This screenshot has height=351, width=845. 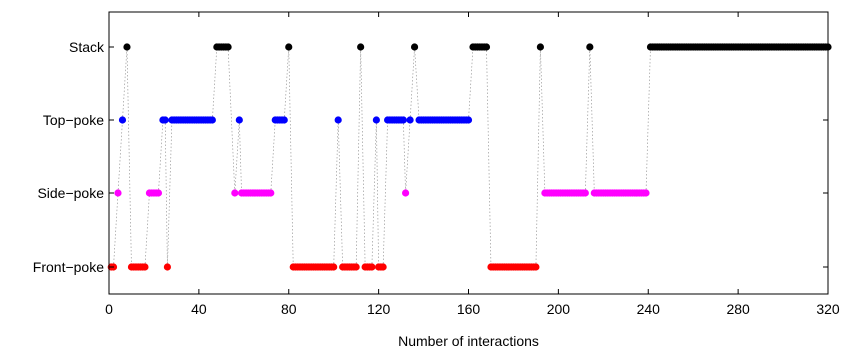 What do you see at coordinates (73, 120) in the screenshot?
I see `y-category-label: Top−poke` at bounding box center [73, 120].